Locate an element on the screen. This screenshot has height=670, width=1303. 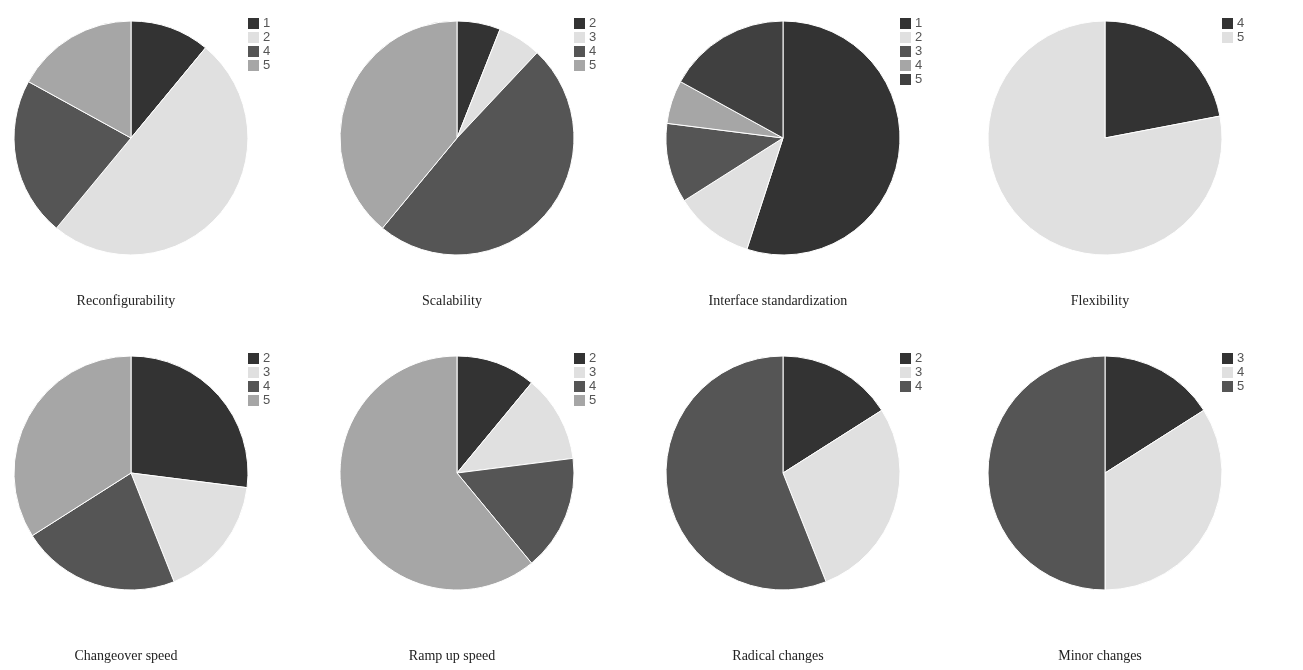
text: Ramp up speed is located at coordinates (452, 656).